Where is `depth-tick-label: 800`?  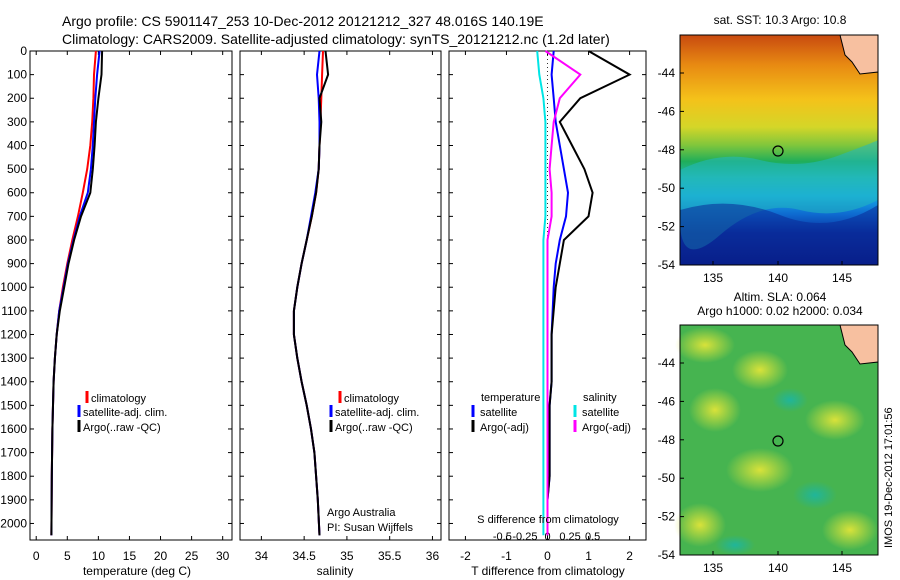 depth-tick-label: 800 is located at coordinates (17, 240).